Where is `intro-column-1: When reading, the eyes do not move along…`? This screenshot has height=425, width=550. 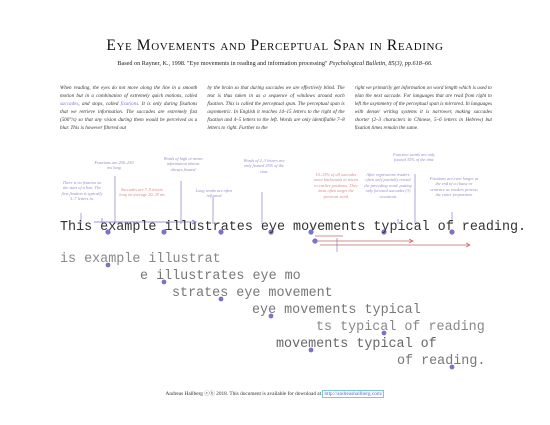
intro-column-1: When reading, the eyes do not move along… is located at coordinates (129, 108).